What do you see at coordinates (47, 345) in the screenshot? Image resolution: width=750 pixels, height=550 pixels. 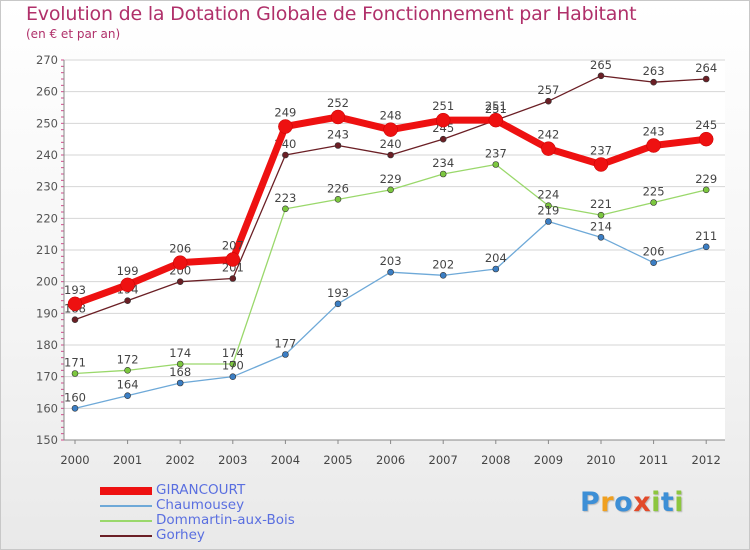 I see `y-tick-label: 180` at bounding box center [47, 345].